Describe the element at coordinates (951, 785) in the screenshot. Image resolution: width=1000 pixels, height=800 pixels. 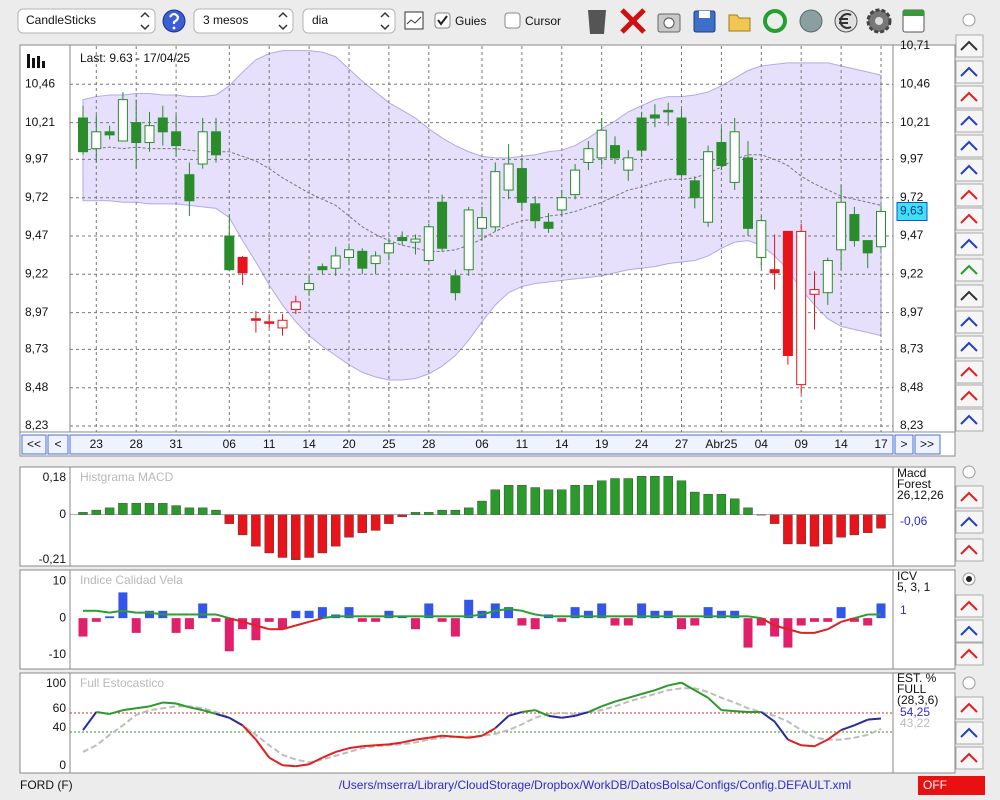
I see `mode-indicator` at that location.